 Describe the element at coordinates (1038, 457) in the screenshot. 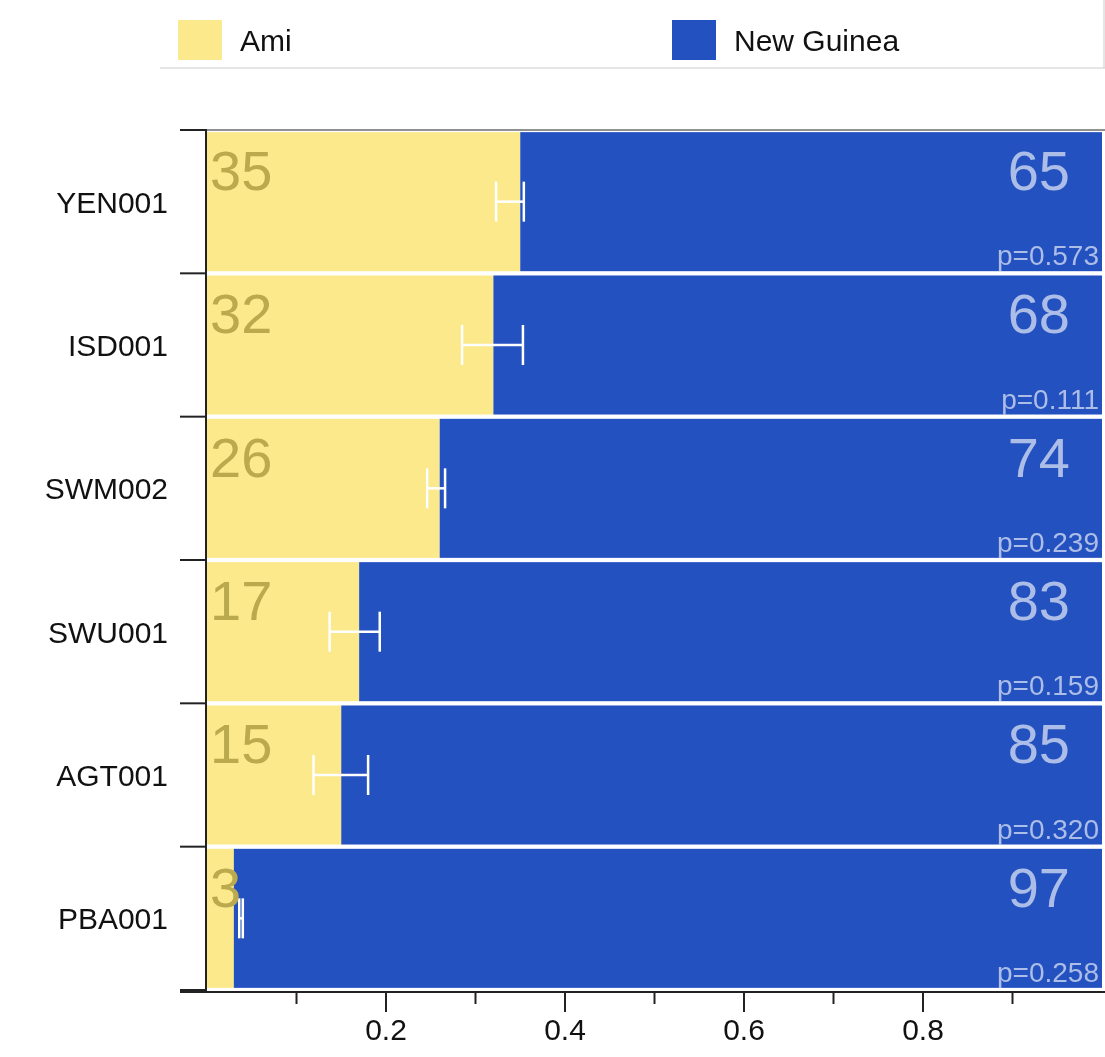

I see `annotation: 74` at that location.